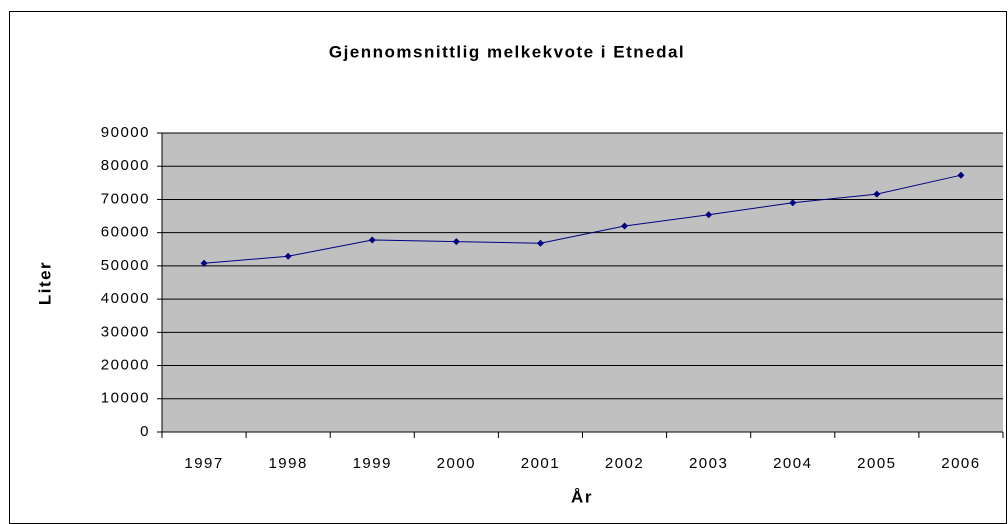 The height and width of the screenshot is (524, 1008). What do you see at coordinates (125, 331) in the screenshot?
I see `y-tick-label: 30000` at bounding box center [125, 331].